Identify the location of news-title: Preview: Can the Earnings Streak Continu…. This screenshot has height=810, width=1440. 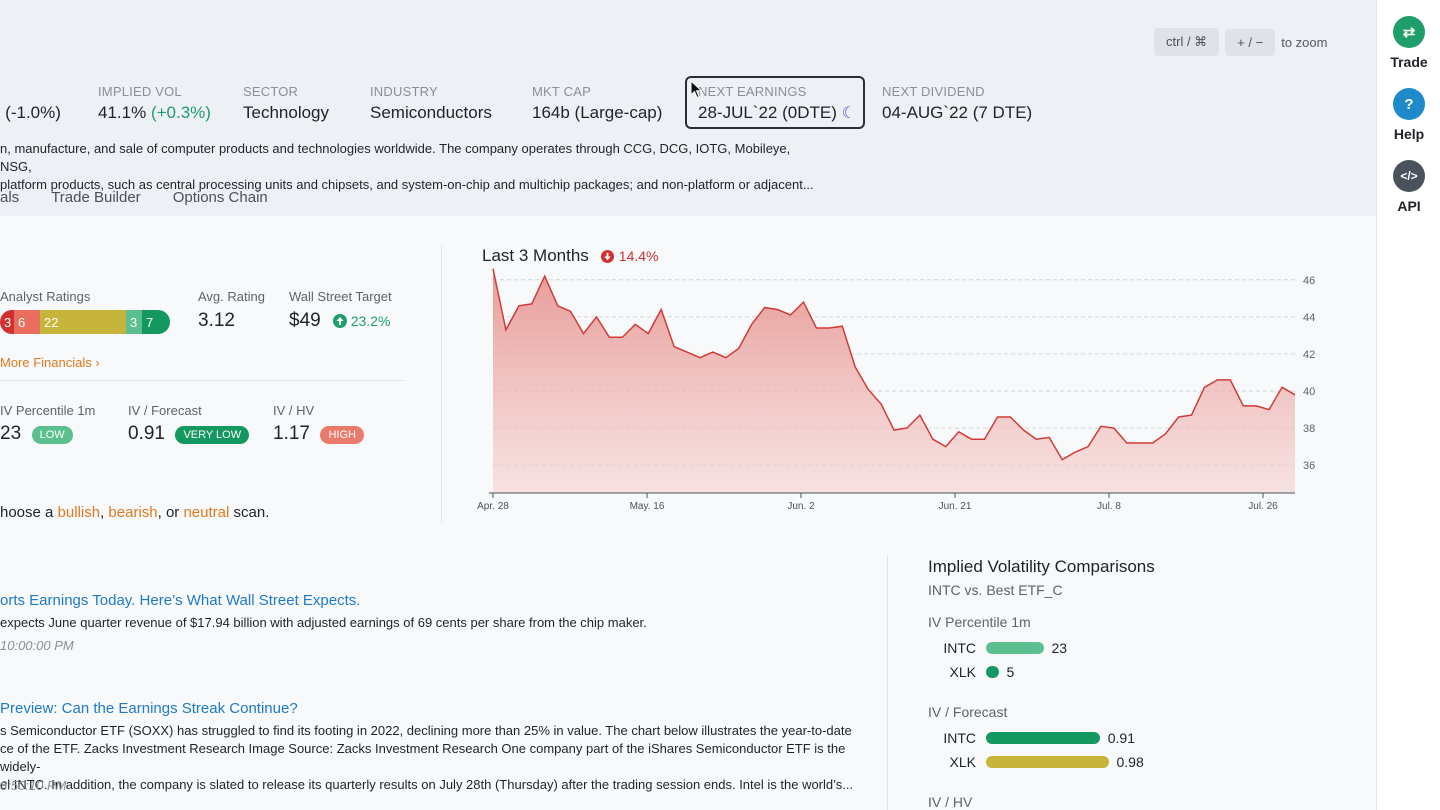
(149, 708).